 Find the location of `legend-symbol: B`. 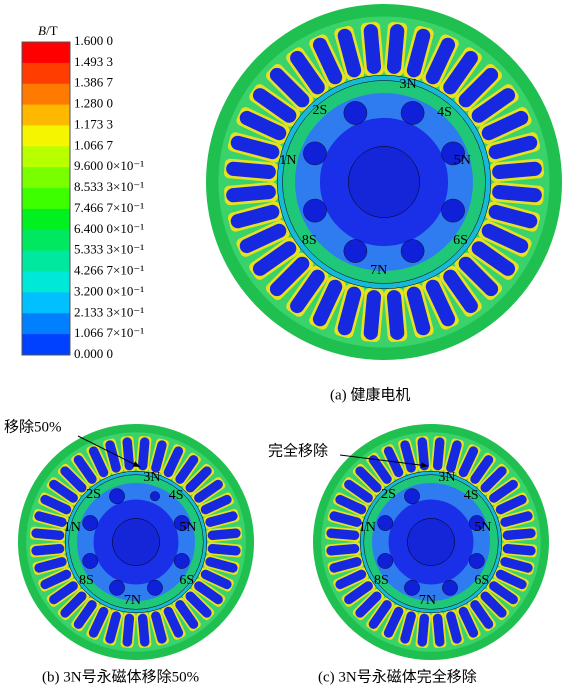

legend-symbol: B is located at coordinates (42, 30).